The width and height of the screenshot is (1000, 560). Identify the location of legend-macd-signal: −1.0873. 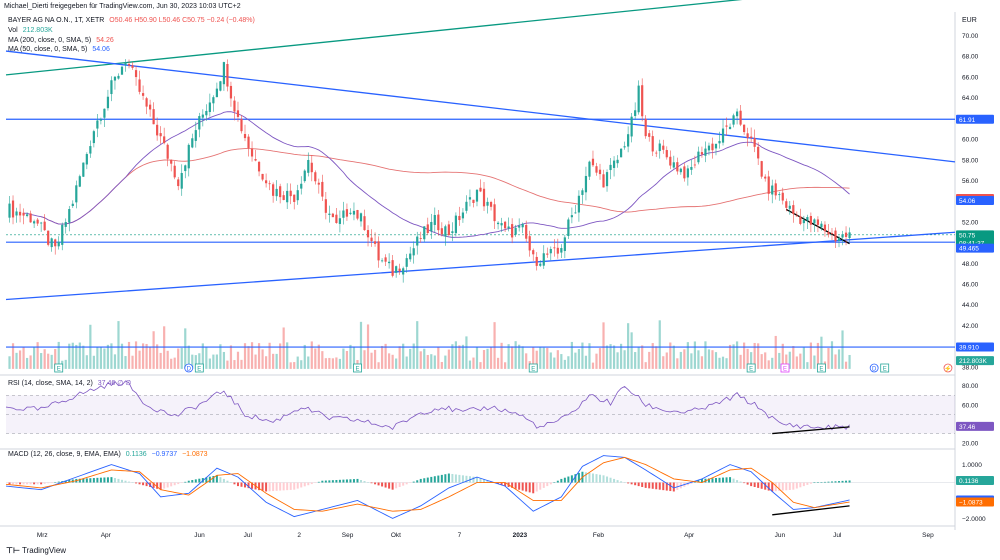
(195, 454).